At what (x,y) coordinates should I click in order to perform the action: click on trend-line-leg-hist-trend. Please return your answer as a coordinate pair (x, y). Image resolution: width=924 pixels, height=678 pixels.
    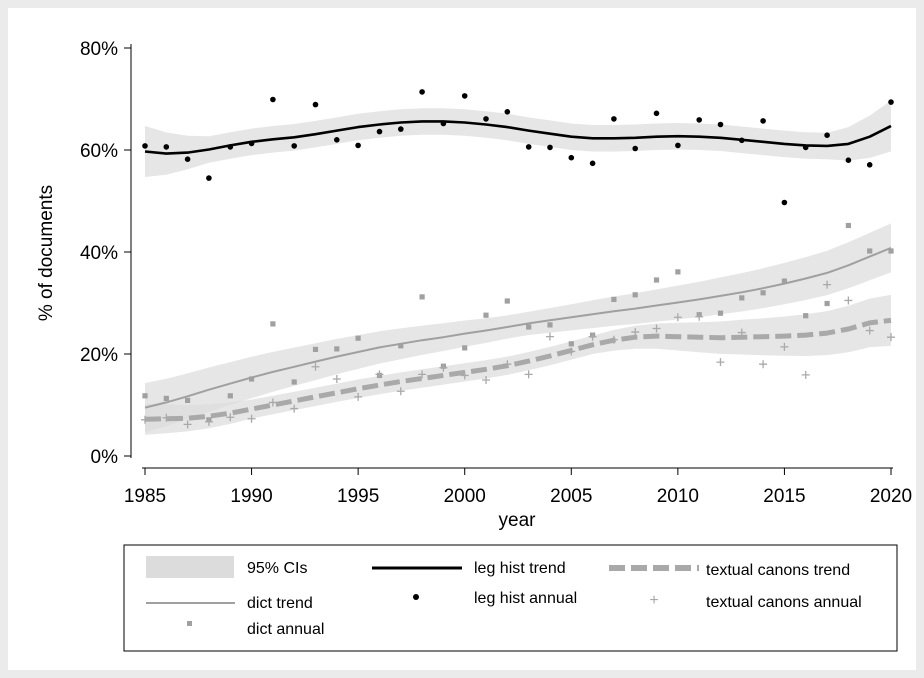
    Looking at the image, I should click on (518, 137).